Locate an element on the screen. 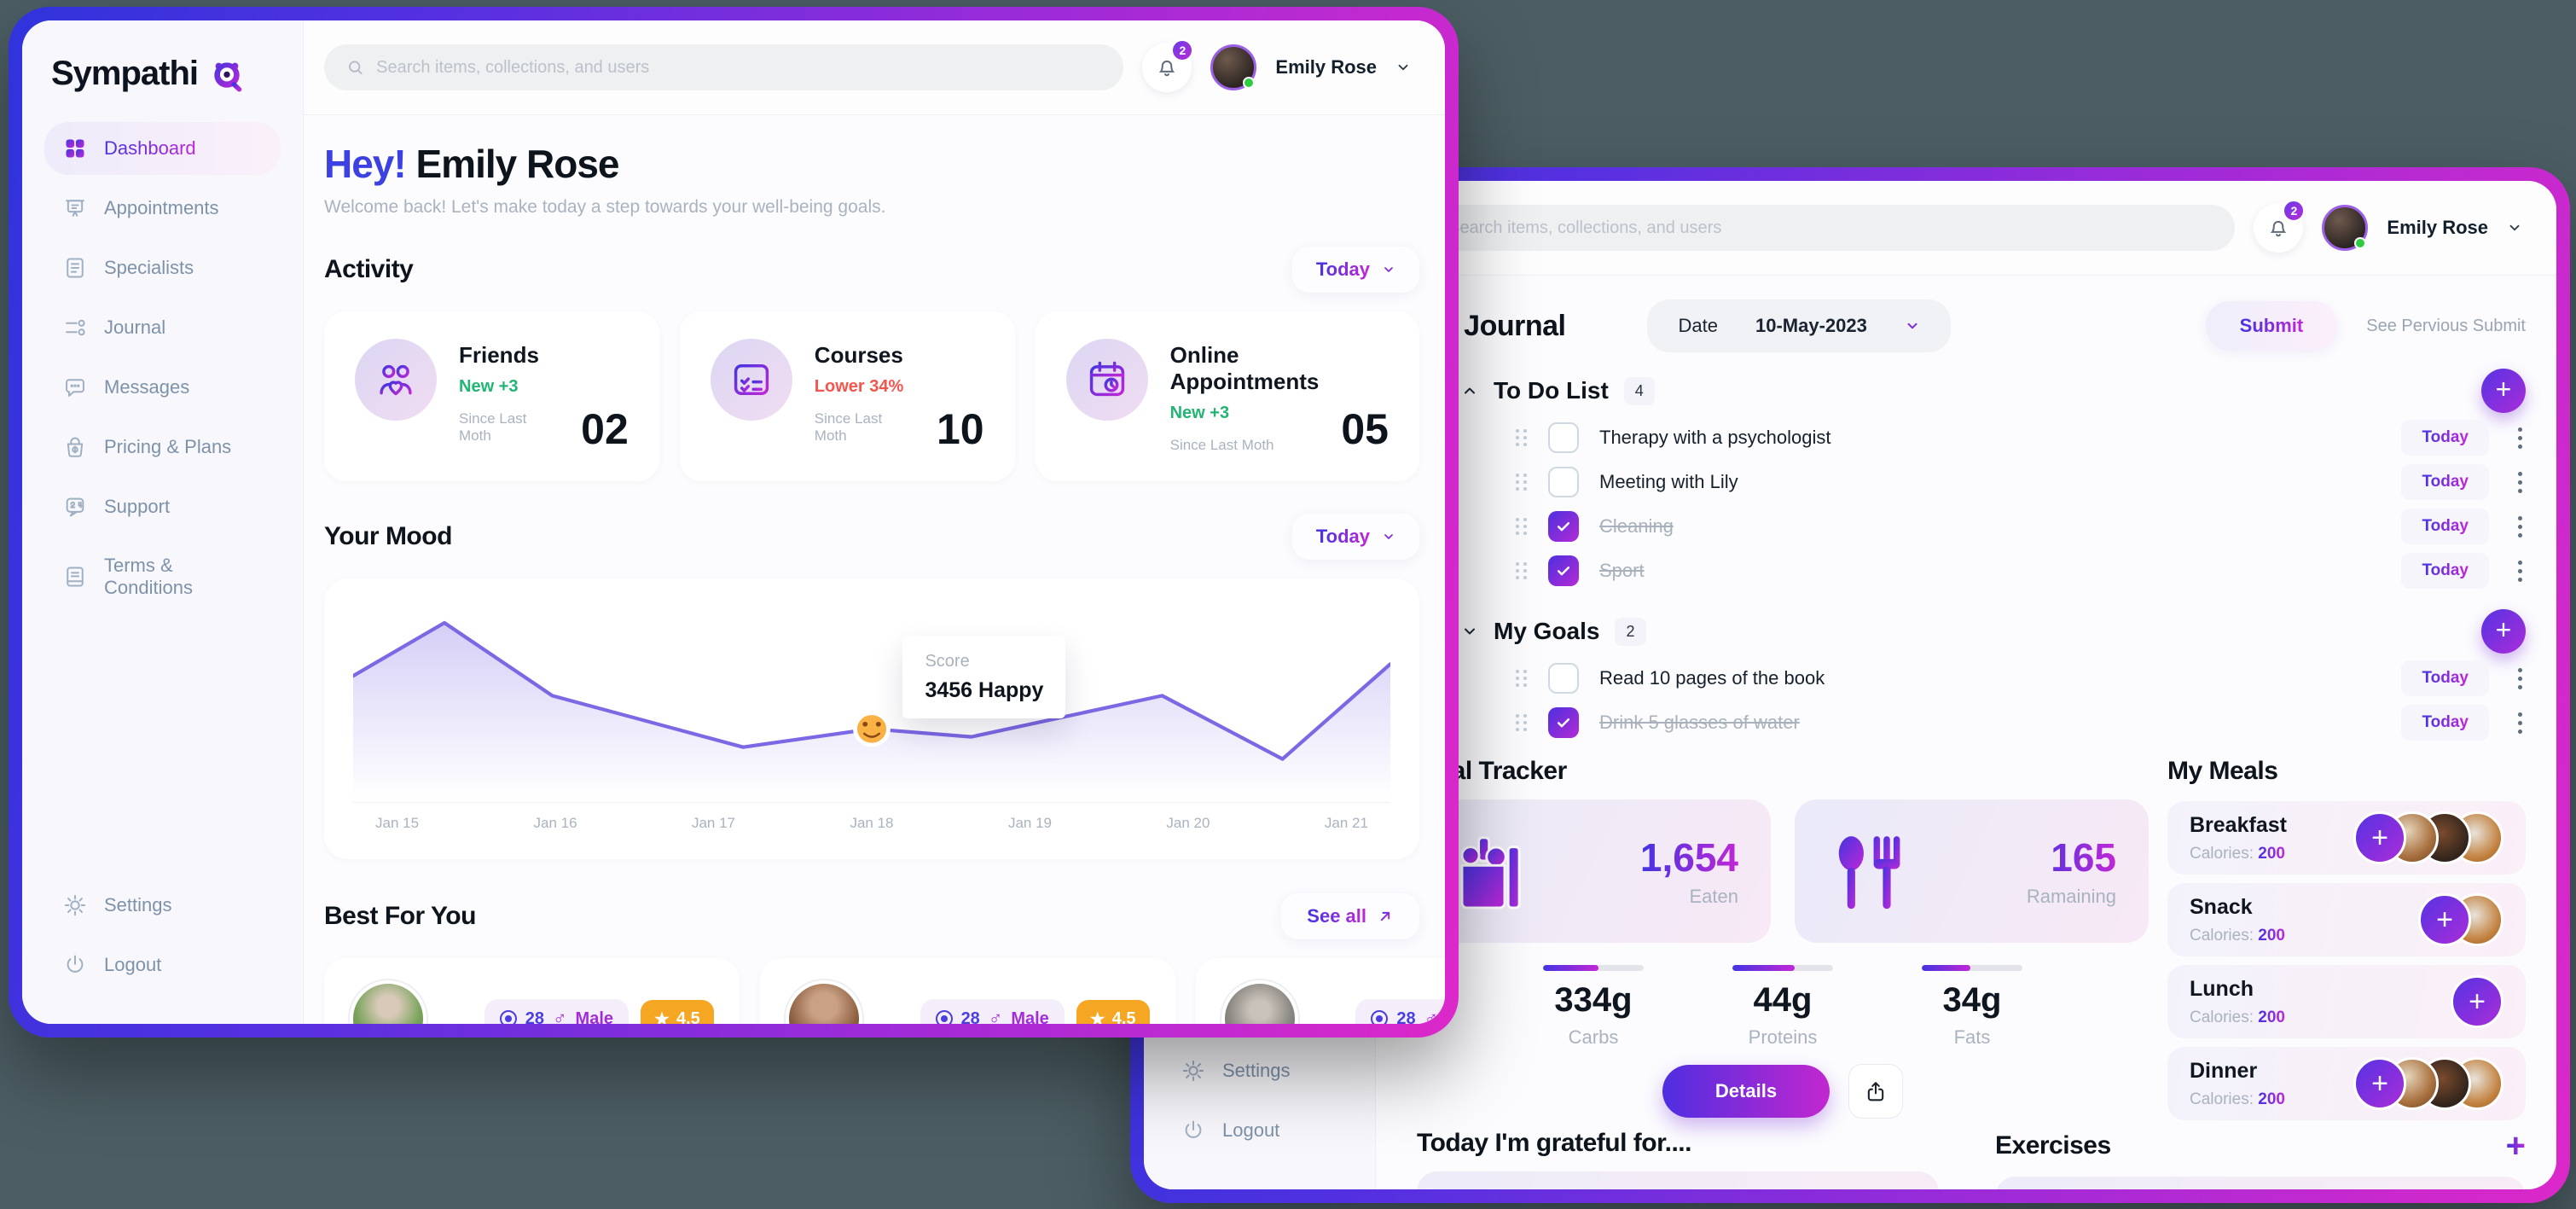  date-picker: Date 10-May-2023 is located at coordinates (1799, 325).